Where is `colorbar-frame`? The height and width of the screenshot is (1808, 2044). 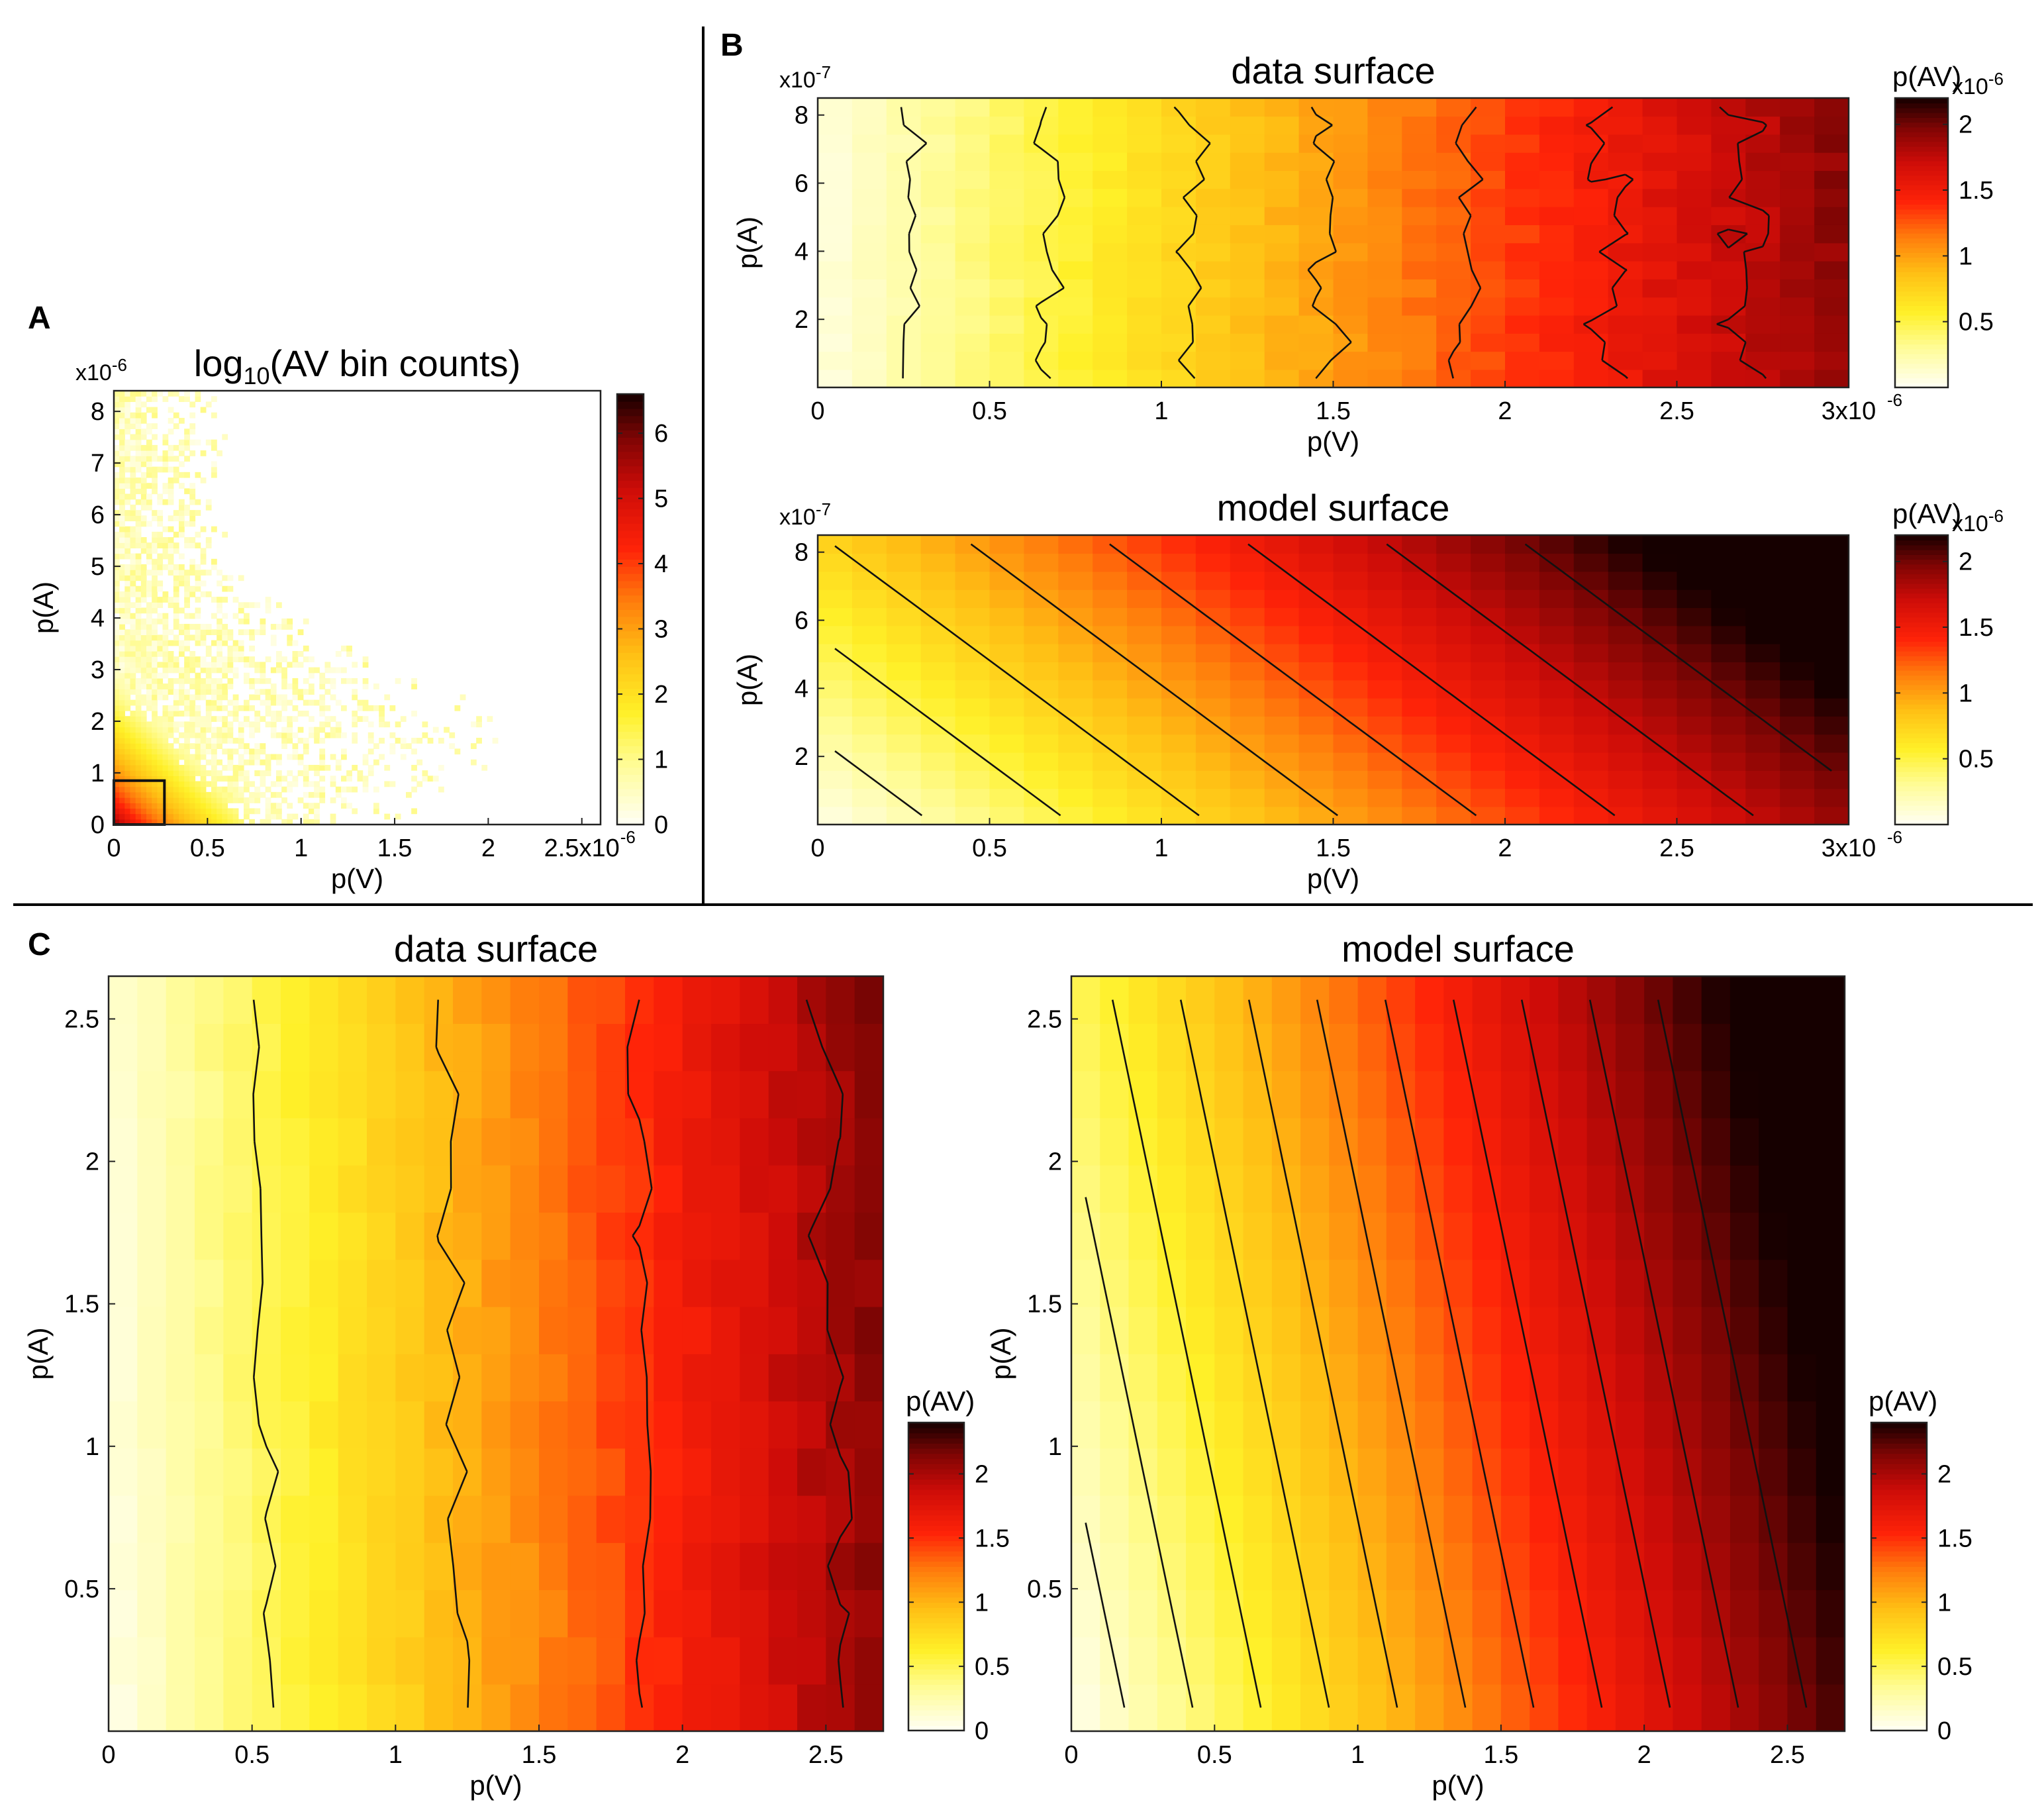 colorbar-frame is located at coordinates (936, 1577).